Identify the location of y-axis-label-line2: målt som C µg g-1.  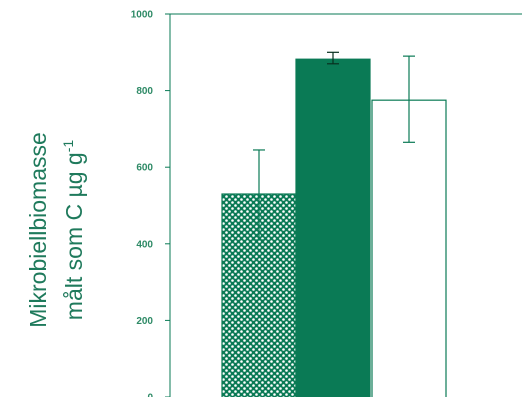
(73, 230).